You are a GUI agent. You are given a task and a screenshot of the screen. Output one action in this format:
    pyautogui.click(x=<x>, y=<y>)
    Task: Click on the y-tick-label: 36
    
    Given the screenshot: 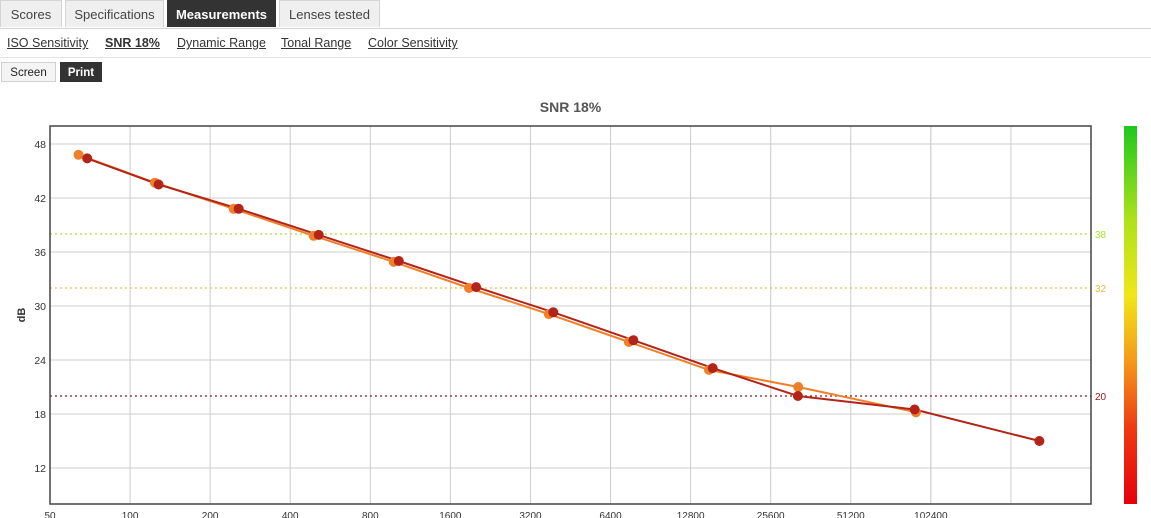 What is the action you would take?
    pyautogui.click(x=40, y=253)
    